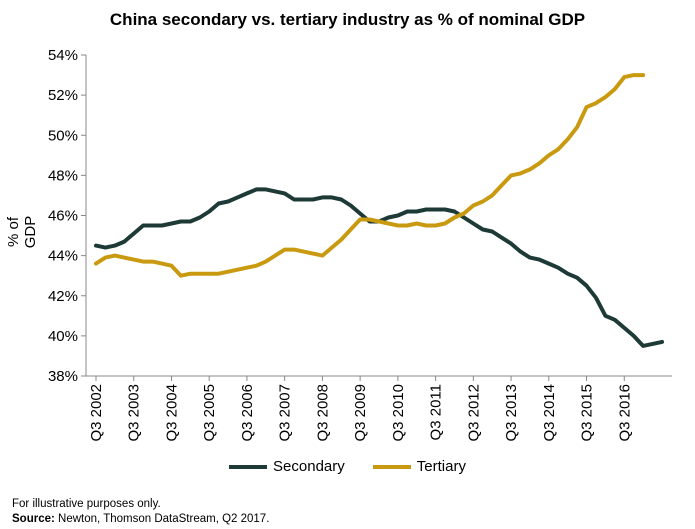 This screenshot has width=695, height=529. What do you see at coordinates (63, 175) in the screenshot?
I see `y-tick-label: 48%` at bounding box center [63, 175].